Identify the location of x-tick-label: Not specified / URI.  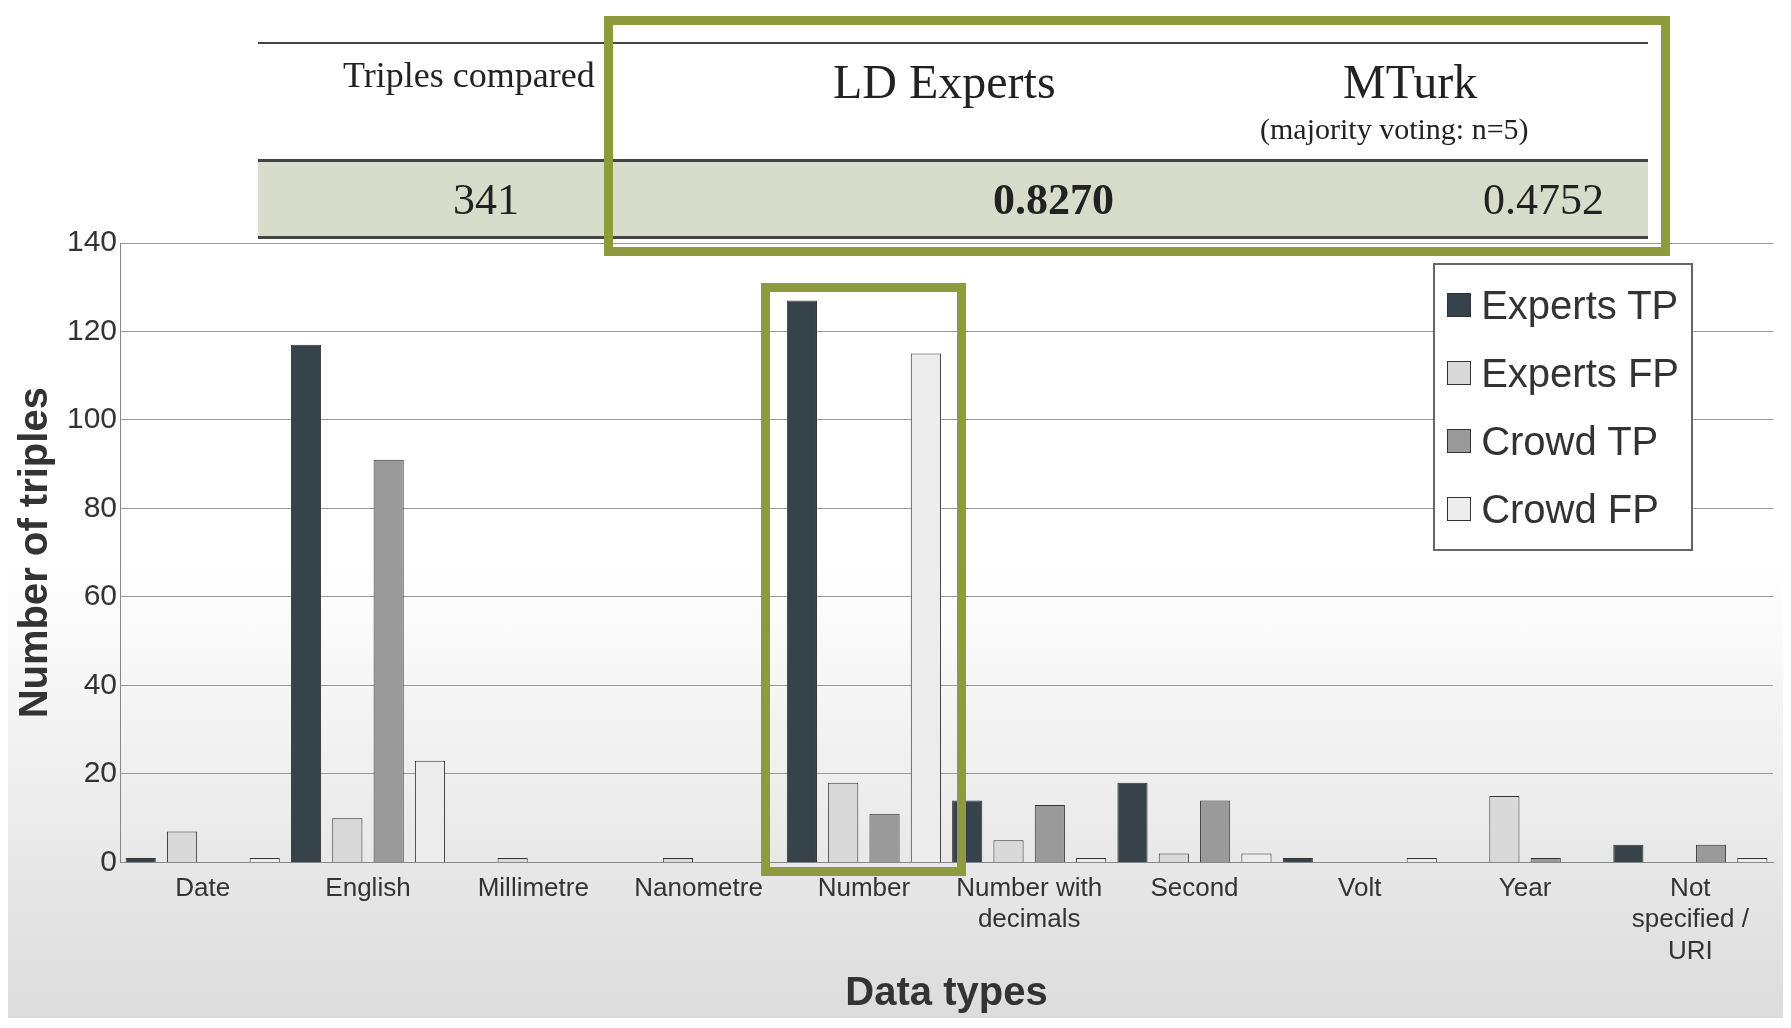
(1690, 918).